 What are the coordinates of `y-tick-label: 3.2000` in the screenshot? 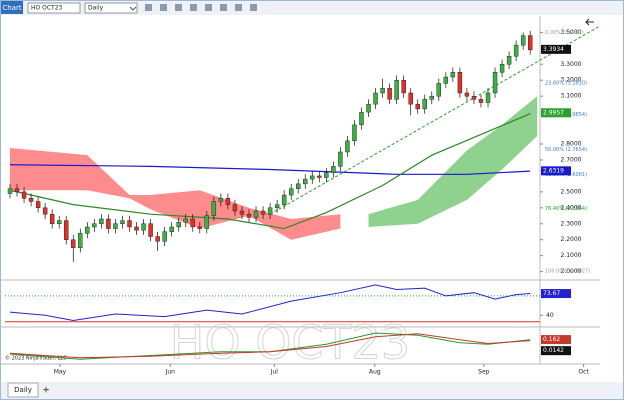 It's located at (571, 80).